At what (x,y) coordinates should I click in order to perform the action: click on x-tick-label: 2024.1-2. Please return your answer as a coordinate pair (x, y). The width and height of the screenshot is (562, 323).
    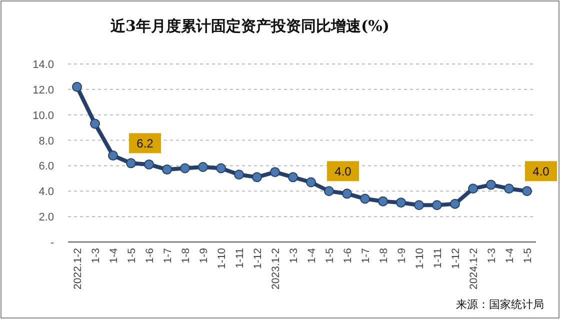
    Looking at the image, I should click on (474, 269).